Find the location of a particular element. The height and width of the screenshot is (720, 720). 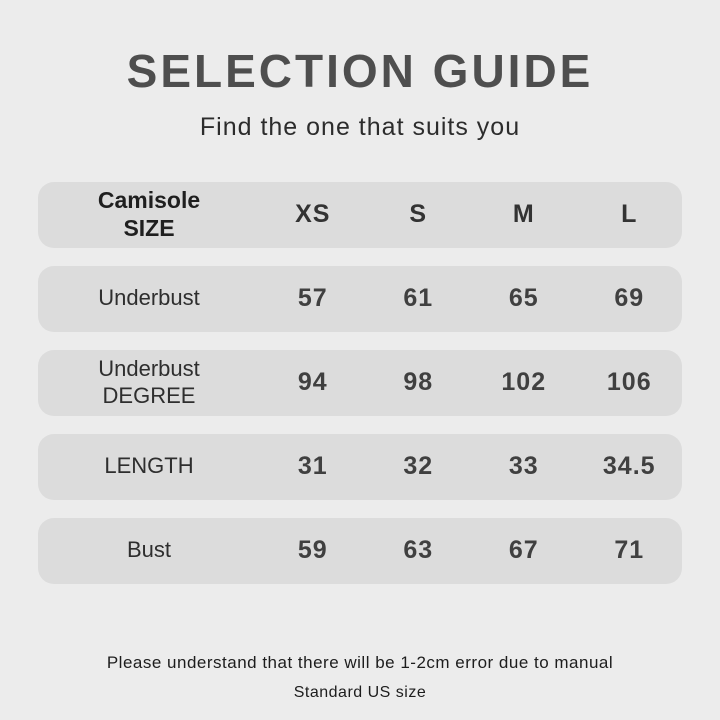

cell-length-l: 34.5 is located at coordinates (629, 466).